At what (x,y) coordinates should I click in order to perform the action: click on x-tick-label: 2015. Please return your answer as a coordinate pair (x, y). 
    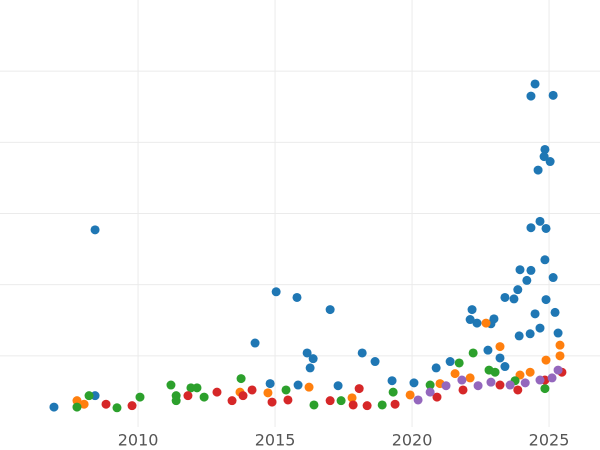
    Looking at the image, I should click on (275, 440).